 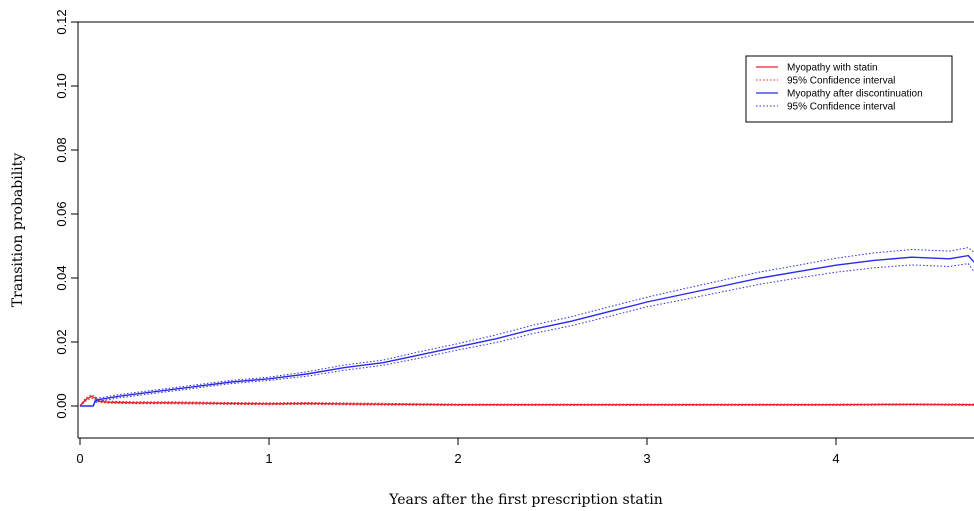 What do you see at coordinates (841, 107) in the screenshot?
I see `legend-label-discontinuation-ci: 95% Confidence interval` at bounding box center [841, 107].